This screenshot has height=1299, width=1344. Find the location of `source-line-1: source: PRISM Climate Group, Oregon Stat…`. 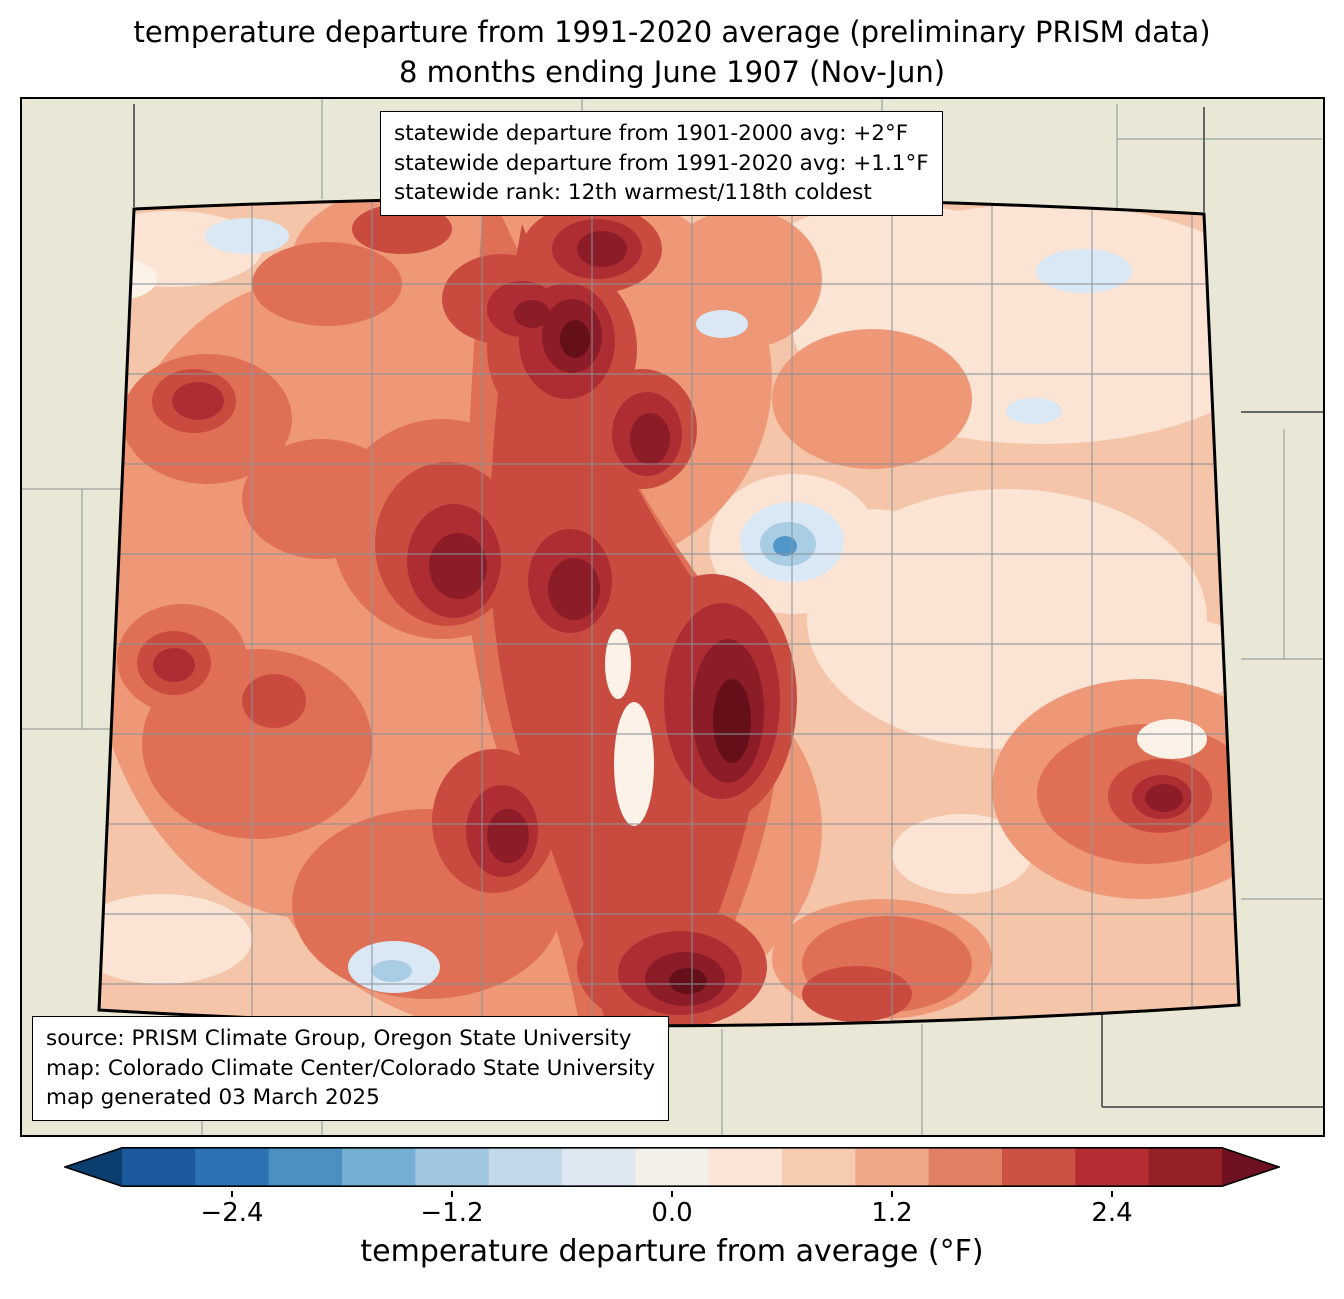

source-line-1: source: PRISM Climate Group, Oregon Stat… is located at coordinates (339, 1039).